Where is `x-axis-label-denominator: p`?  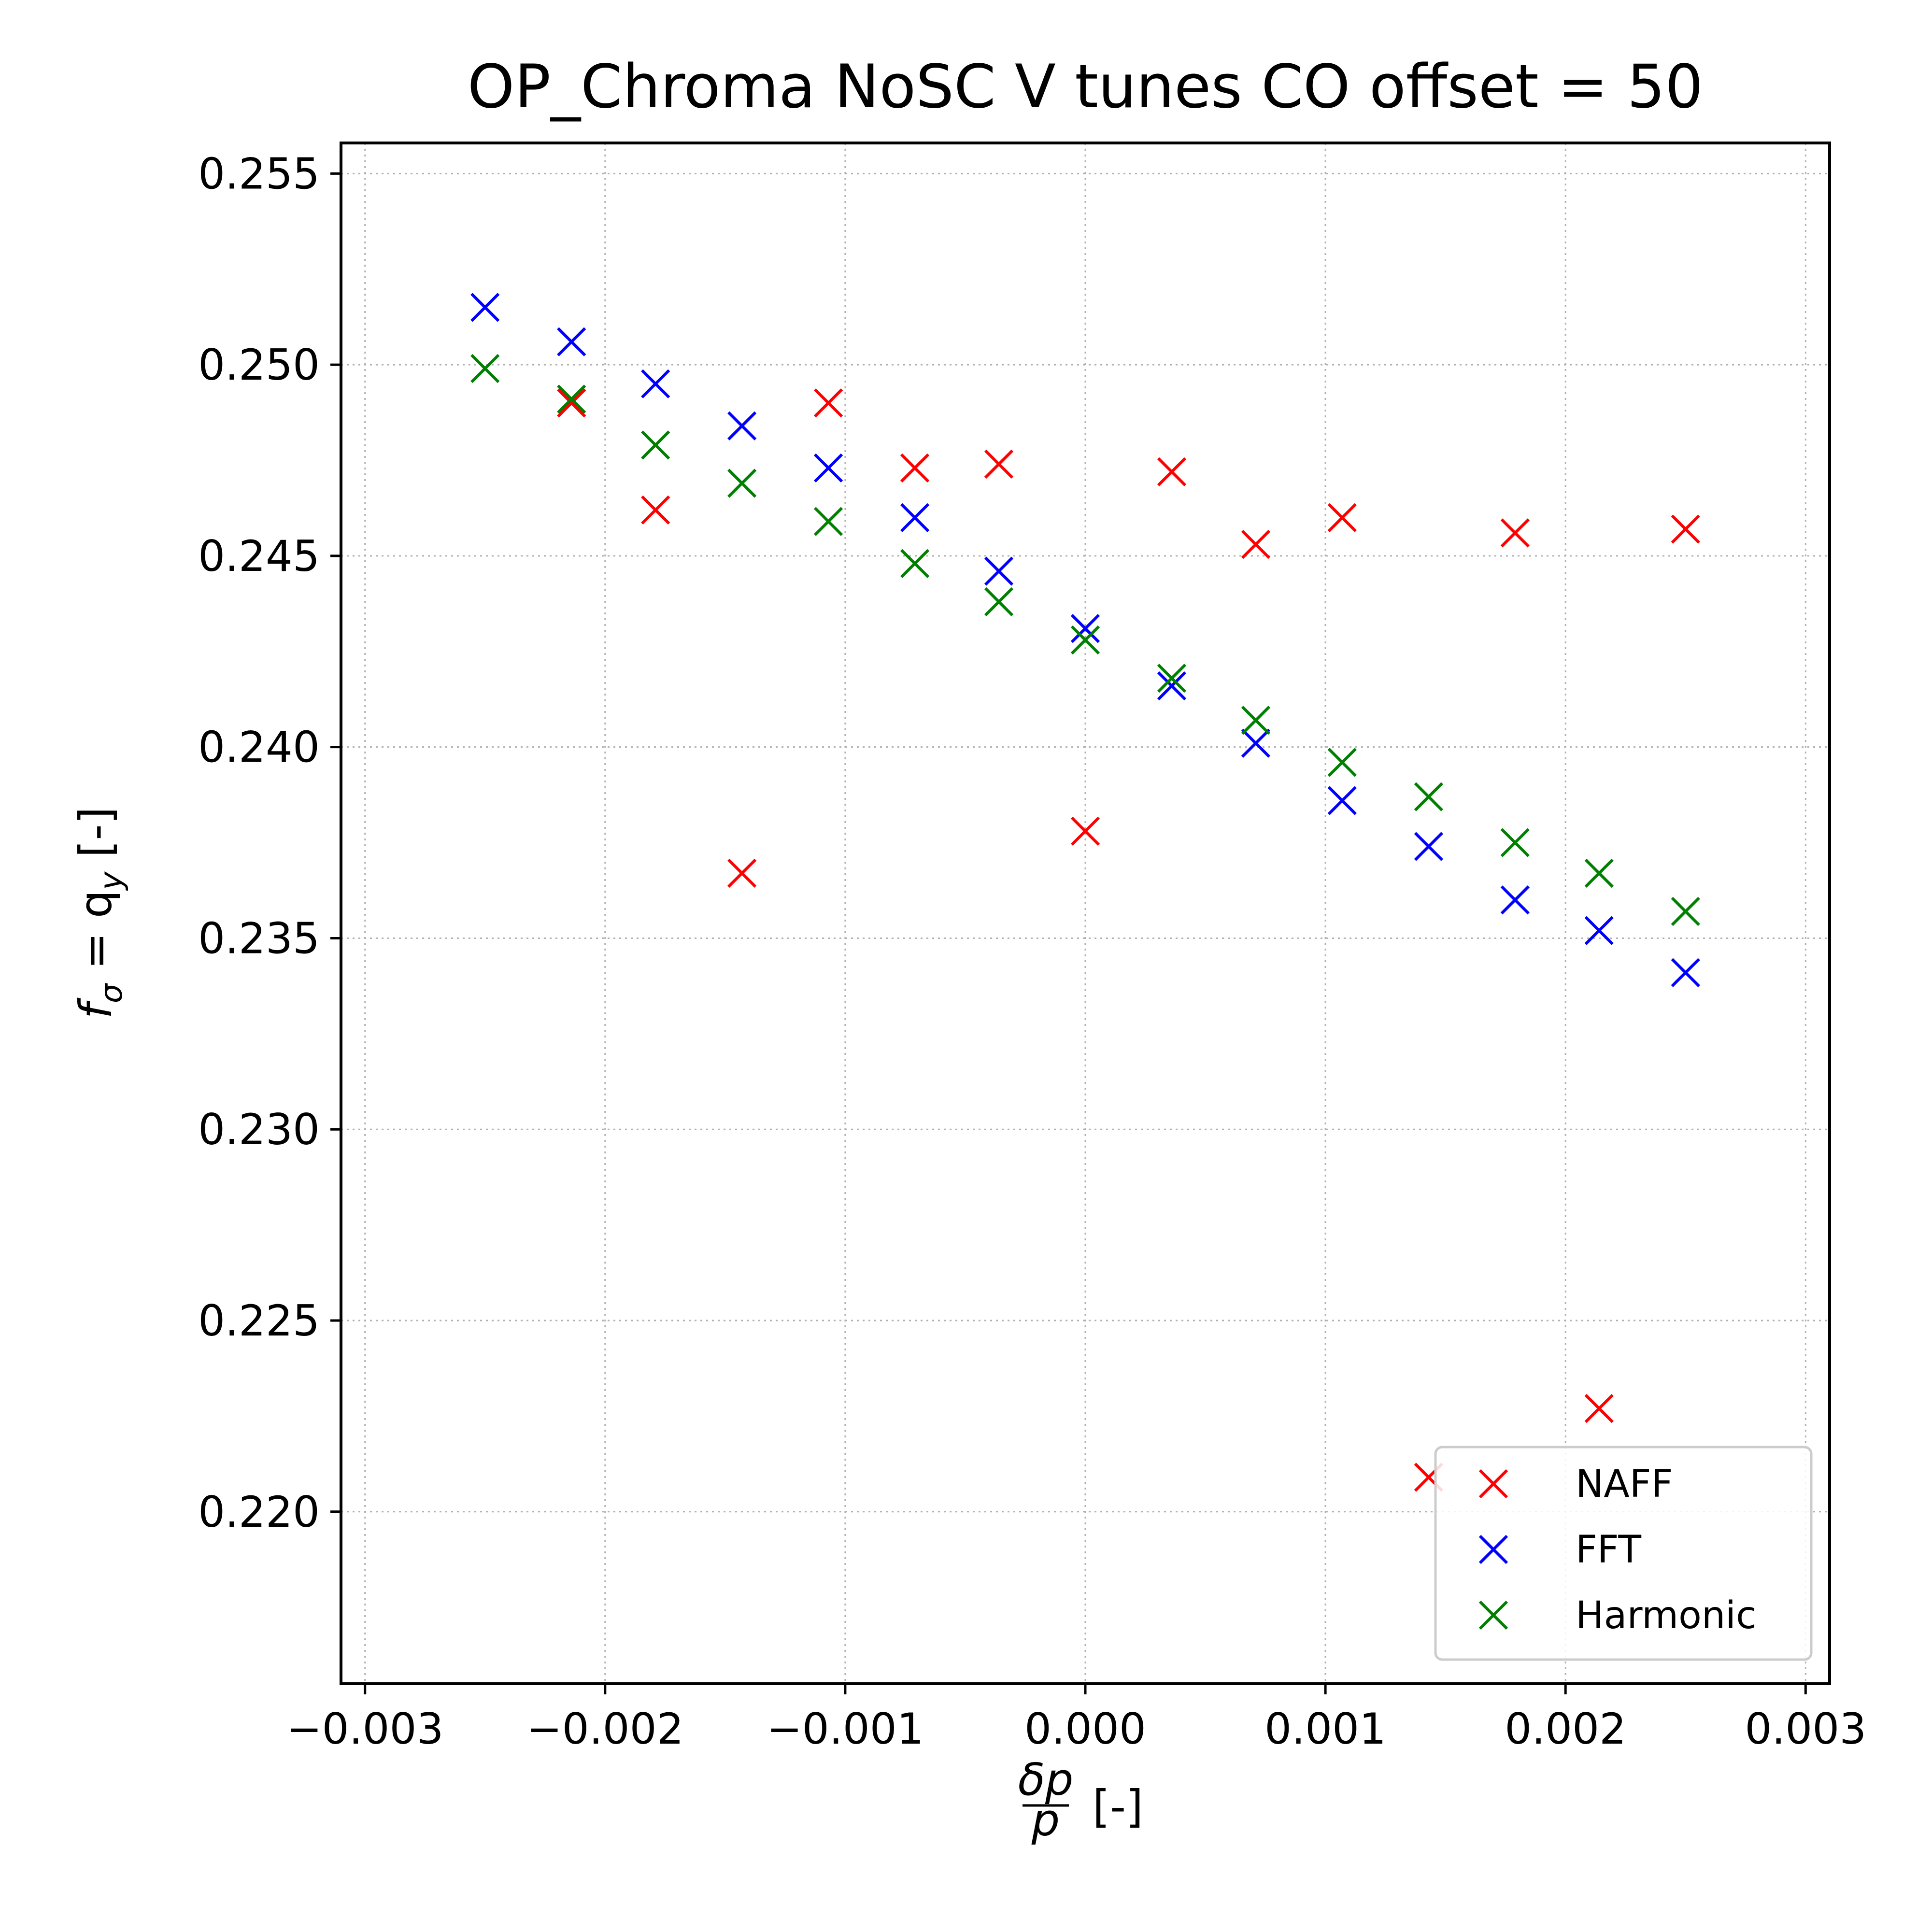
x-axis-label-denominator: p is located at coordinates (1045, 1820).